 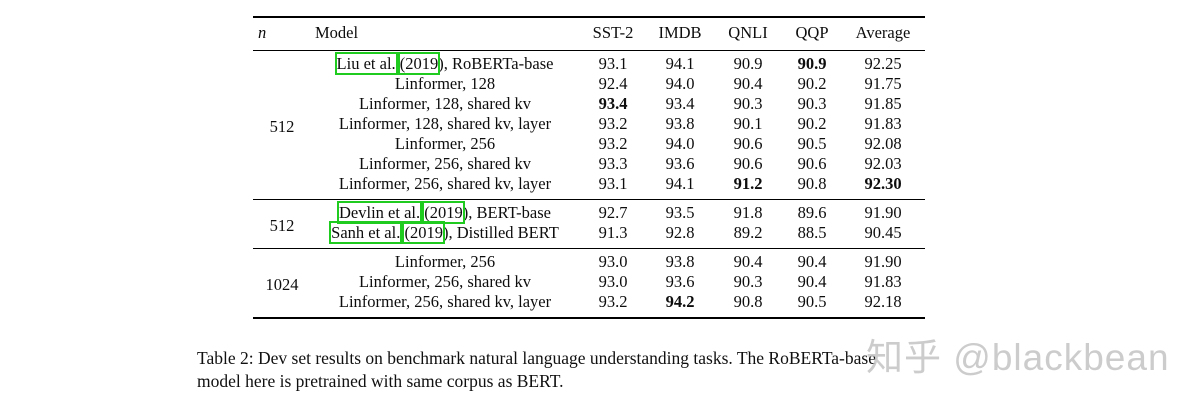 What do you see at coordinates (883, 281) in the screenshot?
I see `score-cell: 91.83` at bounding box center [883, 281].